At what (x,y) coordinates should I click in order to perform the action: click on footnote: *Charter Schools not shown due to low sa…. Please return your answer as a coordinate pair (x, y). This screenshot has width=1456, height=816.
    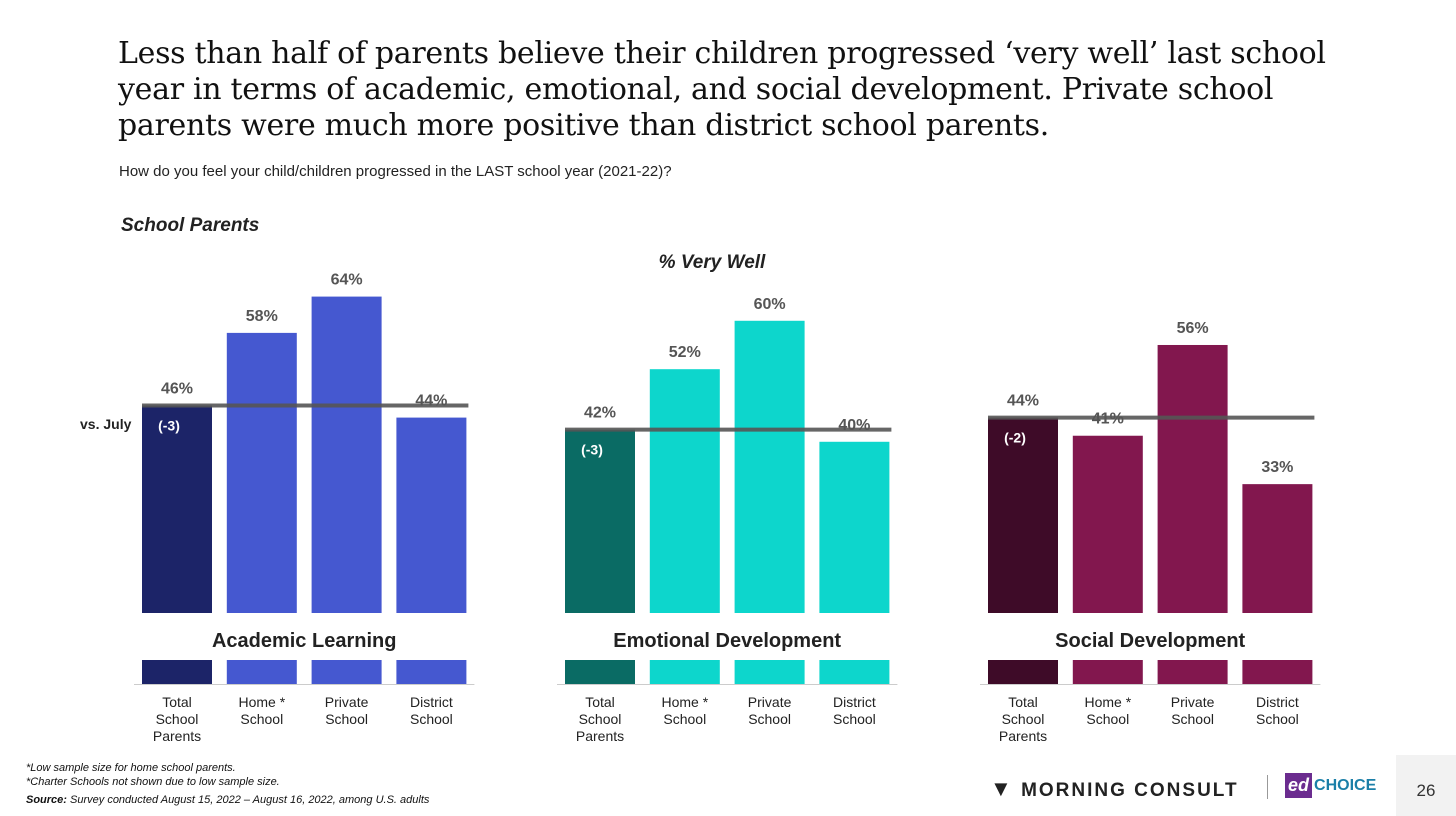
    Looking at the image, I should click on (153, 782).